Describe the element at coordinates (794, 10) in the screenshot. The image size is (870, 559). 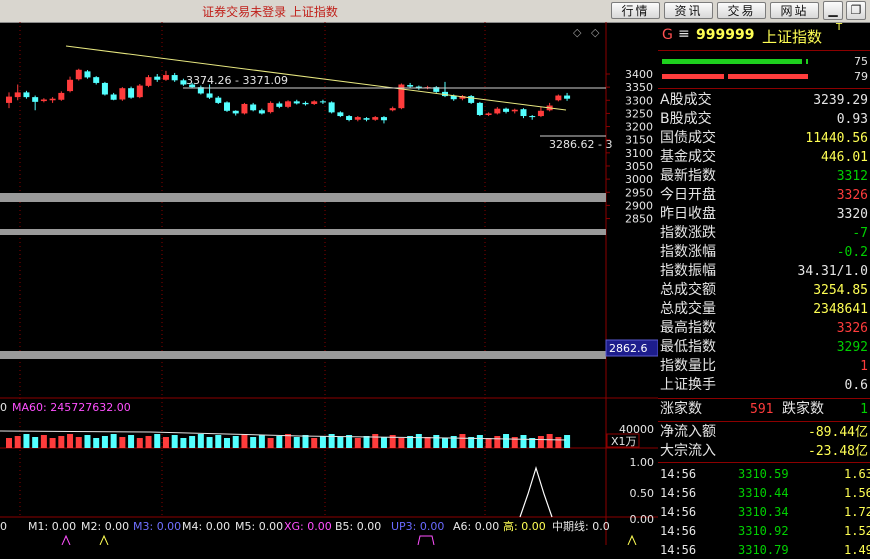
I see `website-button: 网站` at that location.